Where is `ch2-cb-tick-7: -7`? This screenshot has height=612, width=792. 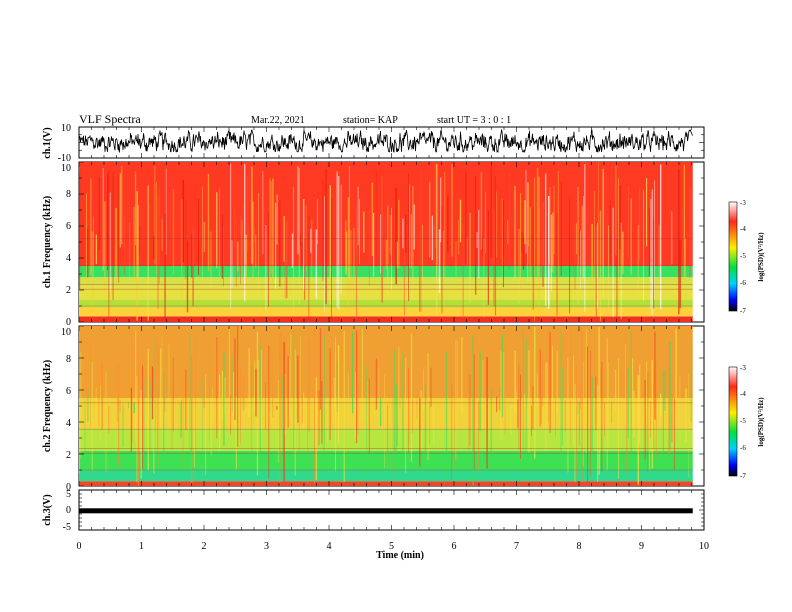
ch2-cb-tick-7: -7 is located at coordinates (743, 476).